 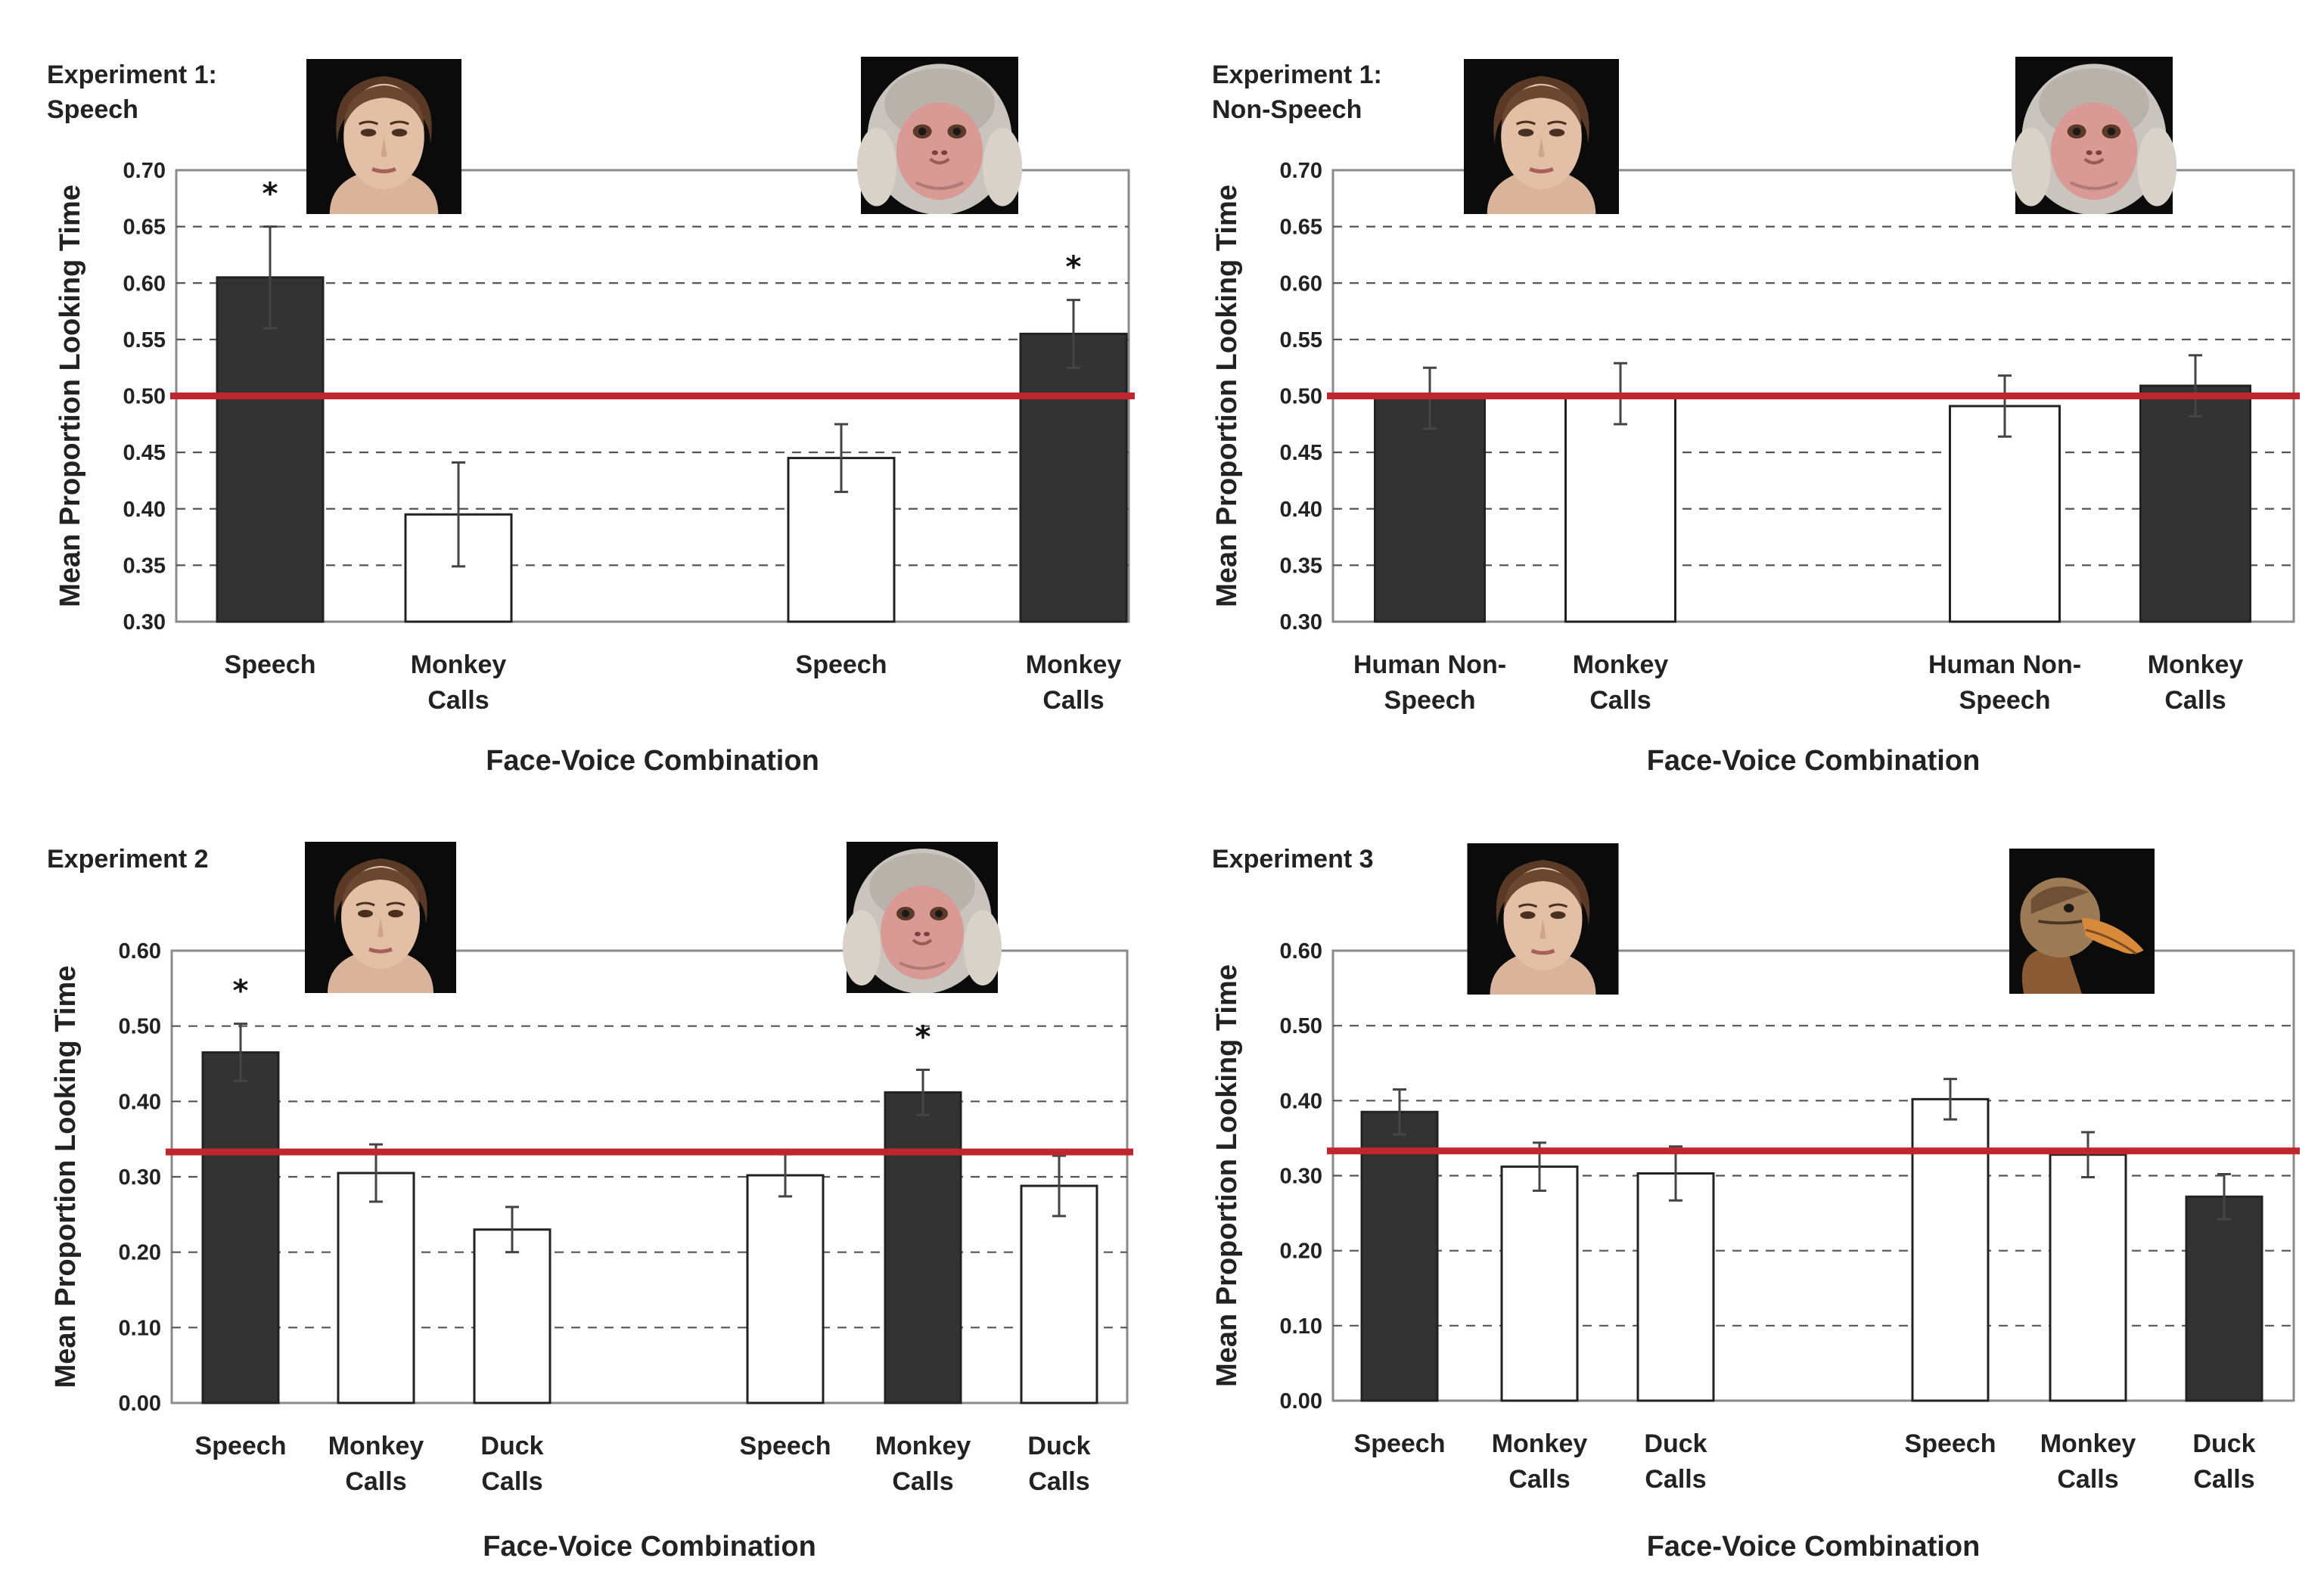 What do you see at coordinates (2082, 922) in the screenshot?
I see `duck-face-image` at bounding box center [2082, 922].